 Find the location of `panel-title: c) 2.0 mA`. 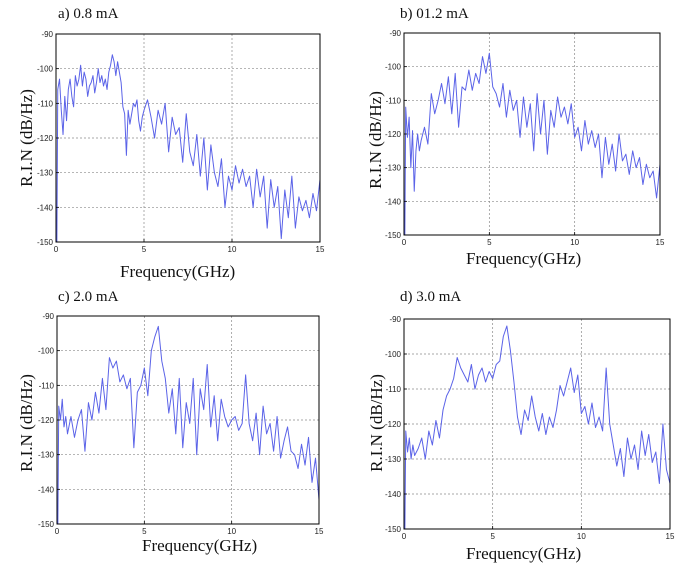

panel-title: c) 2.0 mA is located at coordinates (88, 297).